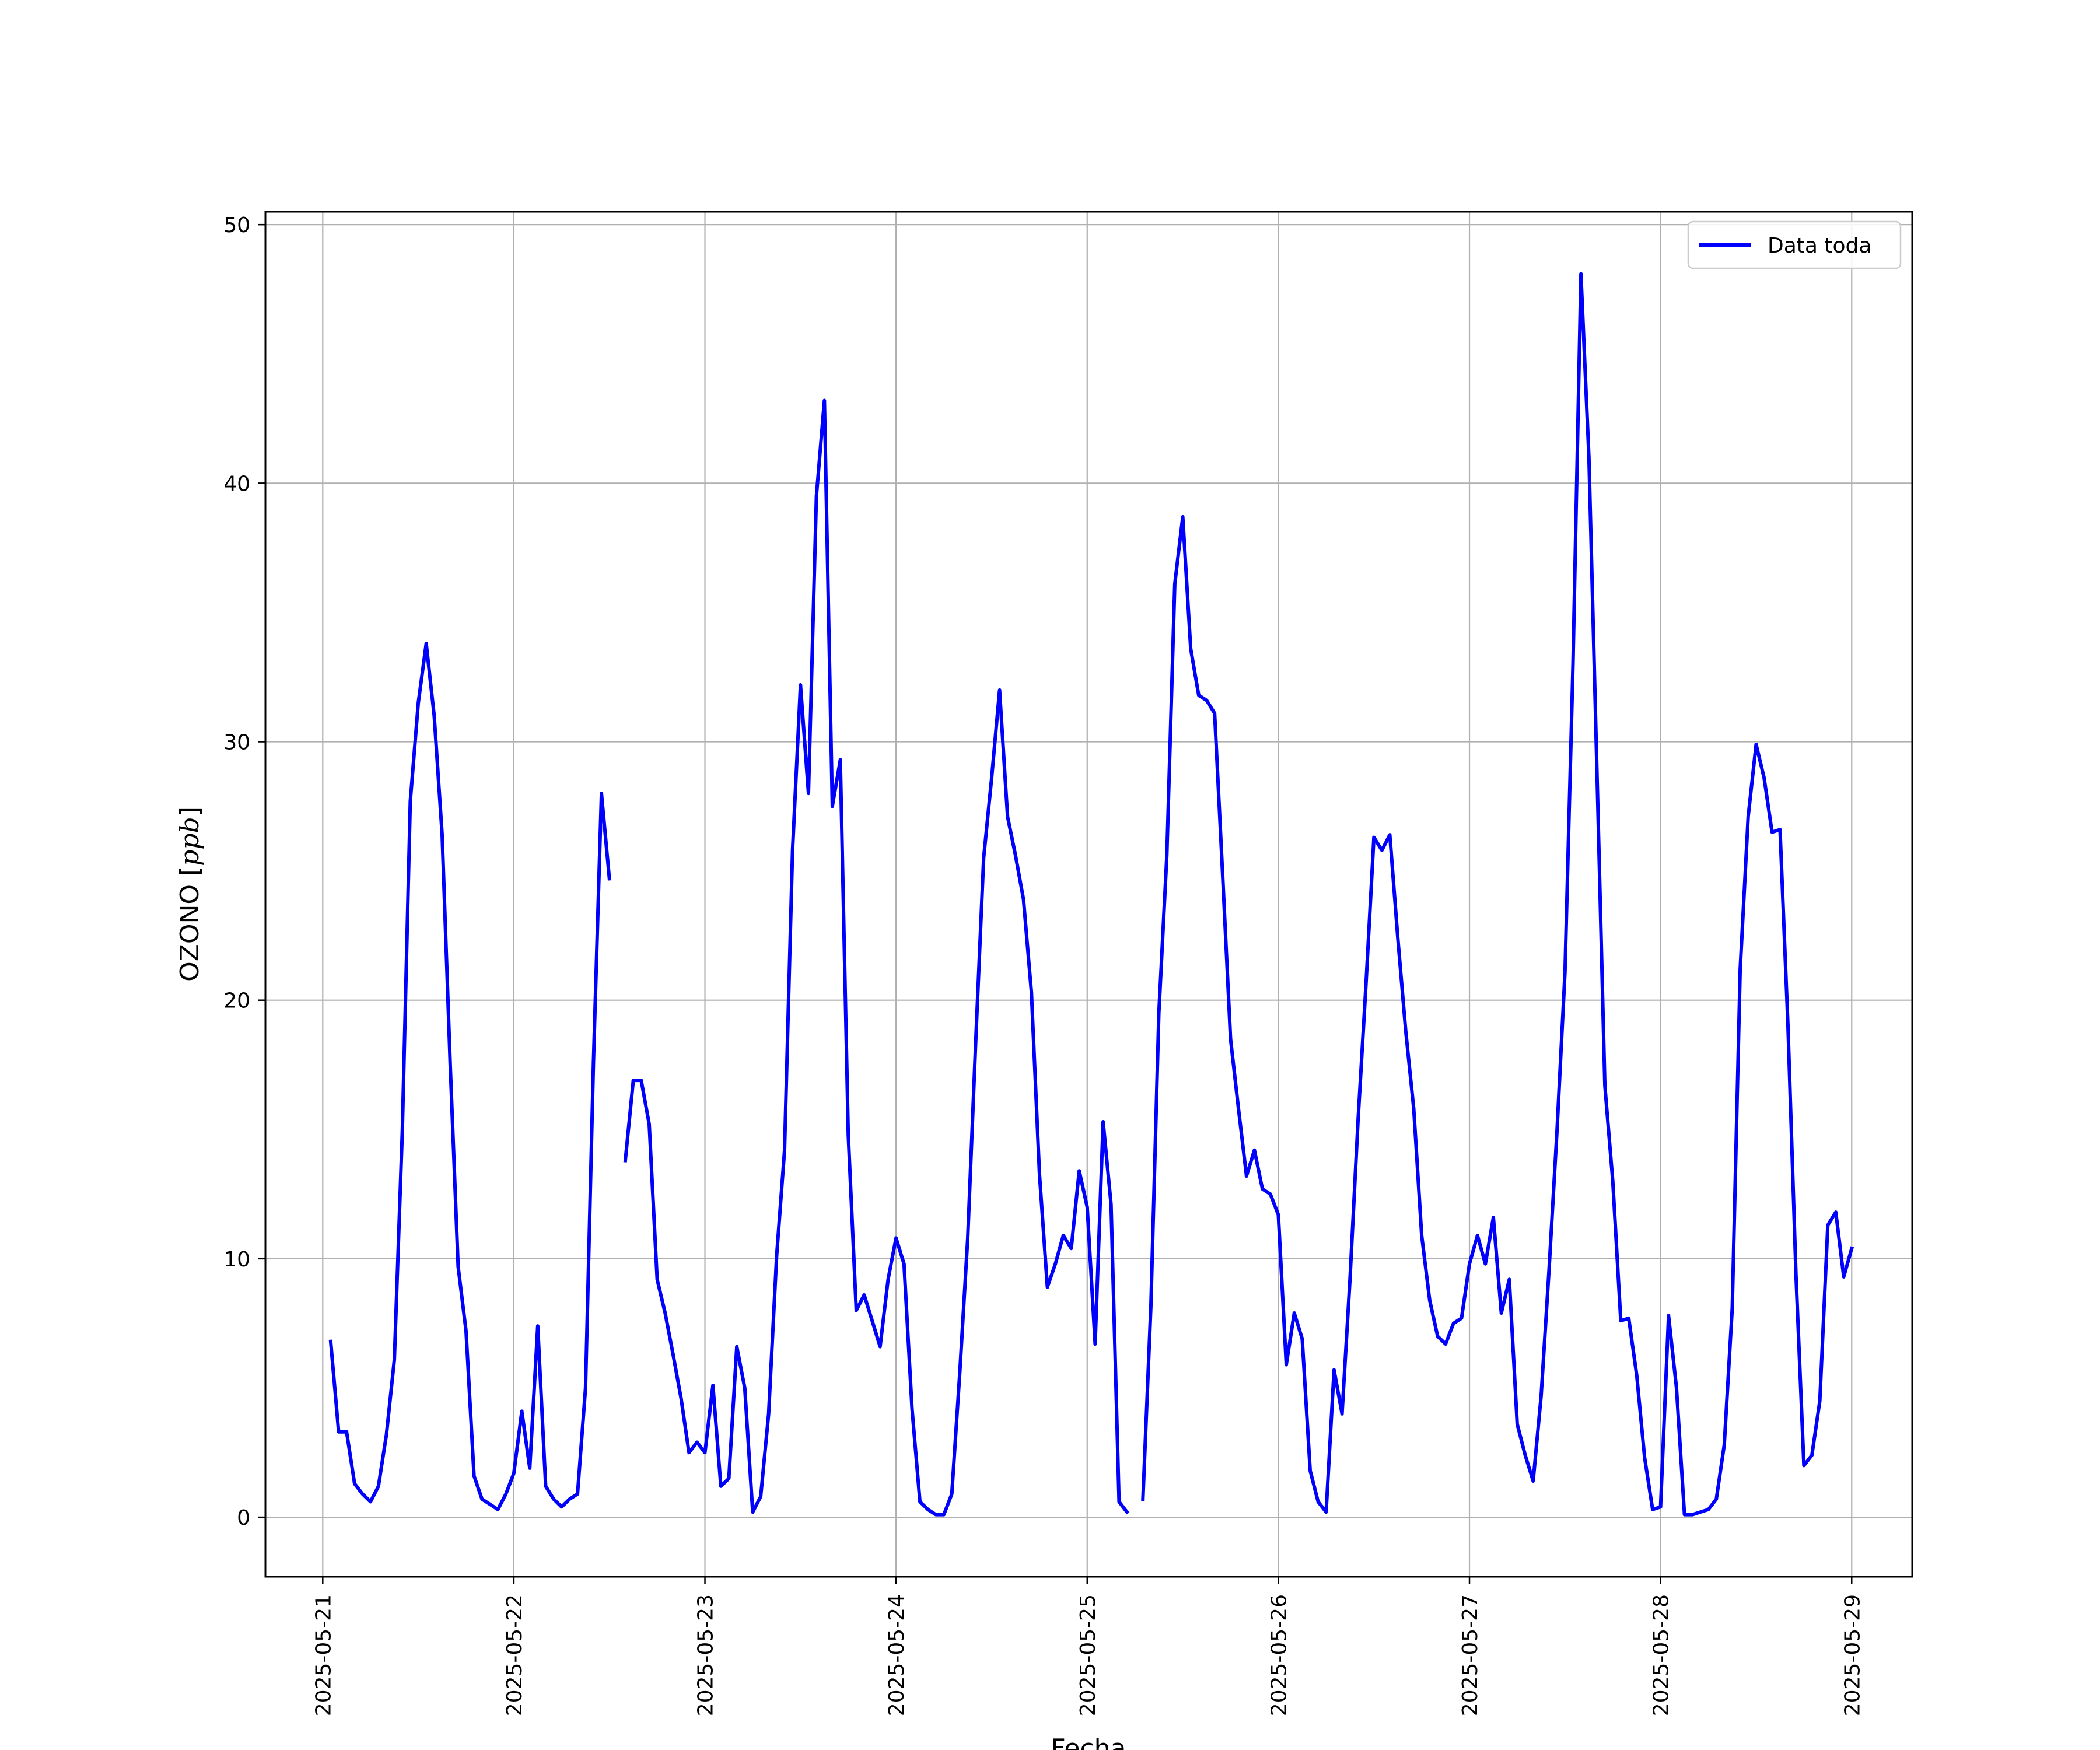 This screenshot has height=1750, width=2100. What do you see at coordinates (236, 743) in the screenshot?
I see `y-tick-label: 30` at bounding box center [236, 743].